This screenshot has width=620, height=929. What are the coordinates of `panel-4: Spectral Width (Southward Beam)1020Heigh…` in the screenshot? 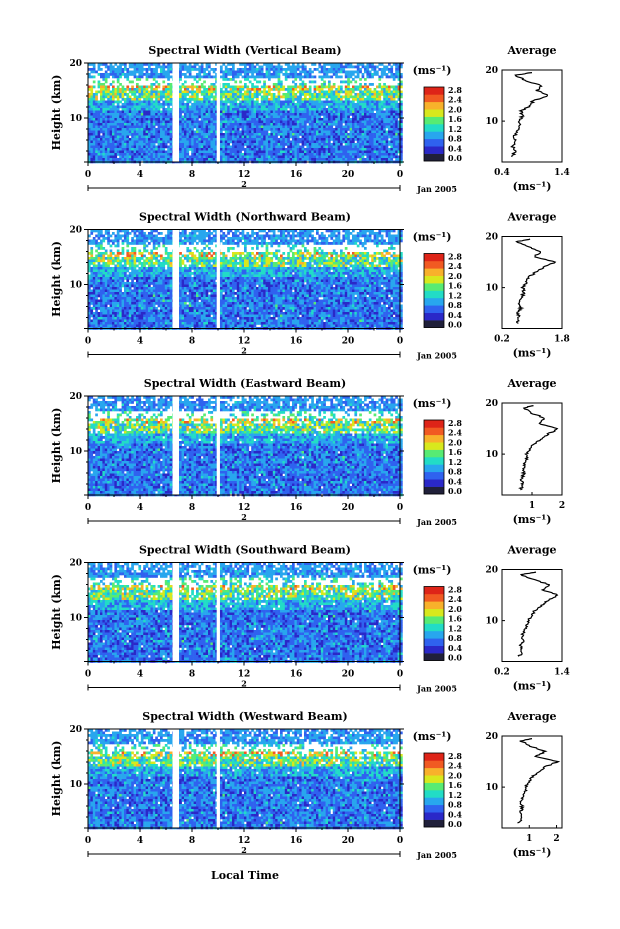 It's located at (310, 619).